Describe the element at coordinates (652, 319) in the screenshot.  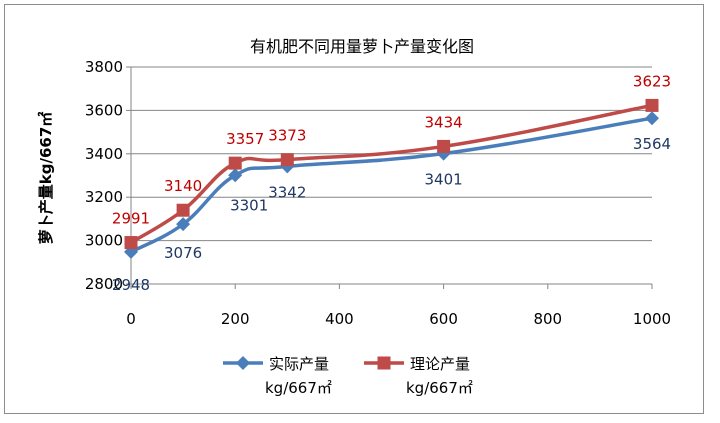
I see `x-tick-label: 1000` at that location.